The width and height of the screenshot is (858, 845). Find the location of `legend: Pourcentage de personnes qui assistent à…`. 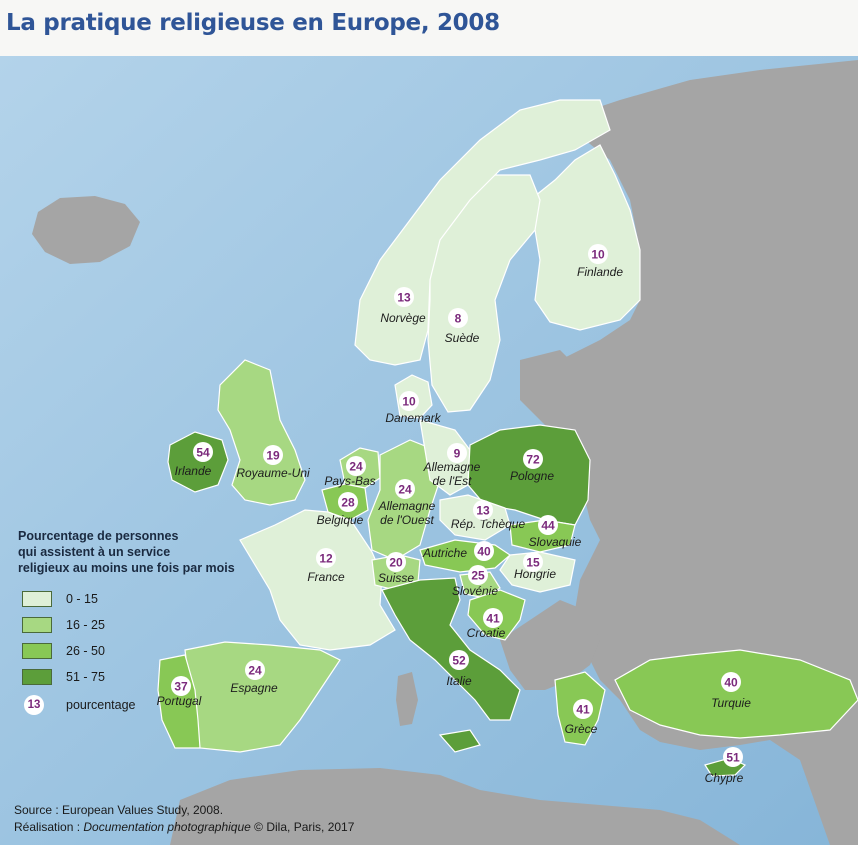

legend: Pourcentage de personnes qui assistent à… is located at coordinates (143, 623).